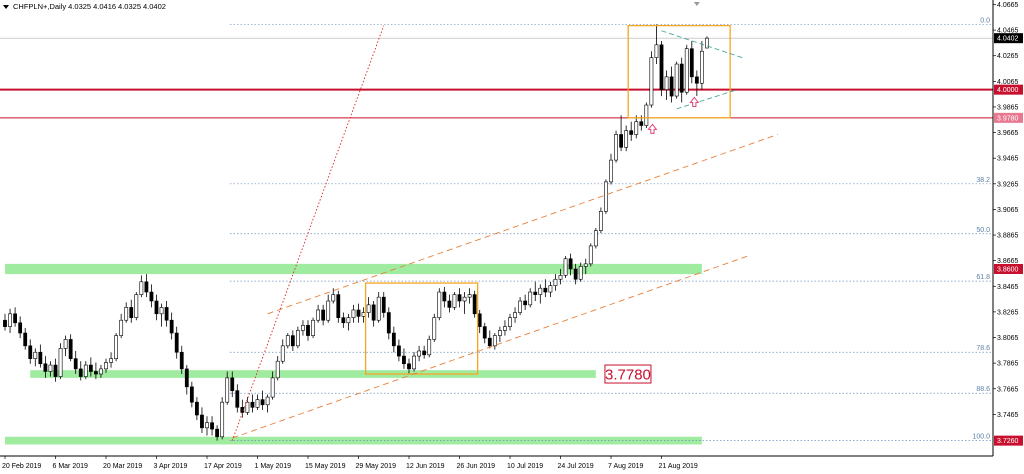  What do you see at coordinates (702, 44) in the screenshot?
I see `wedge-upper-line` at bounding box center [702, 44].